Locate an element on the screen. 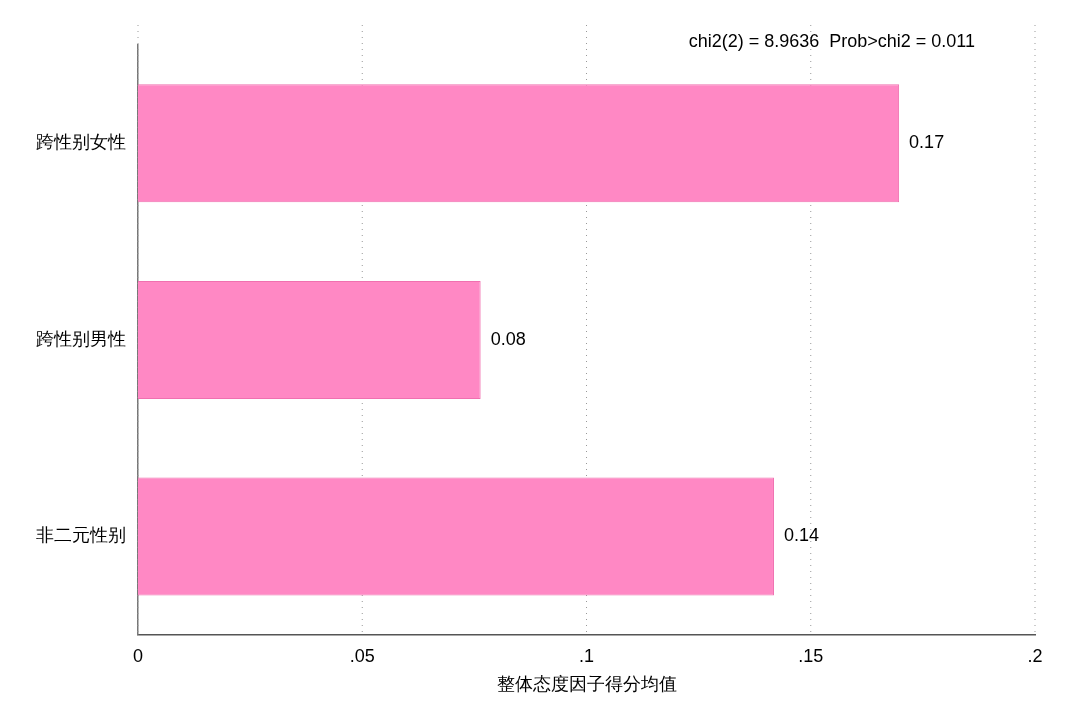 This screenshot has height=720, width=1080. data-label: 0.14 is located at coordinates (801, 535).